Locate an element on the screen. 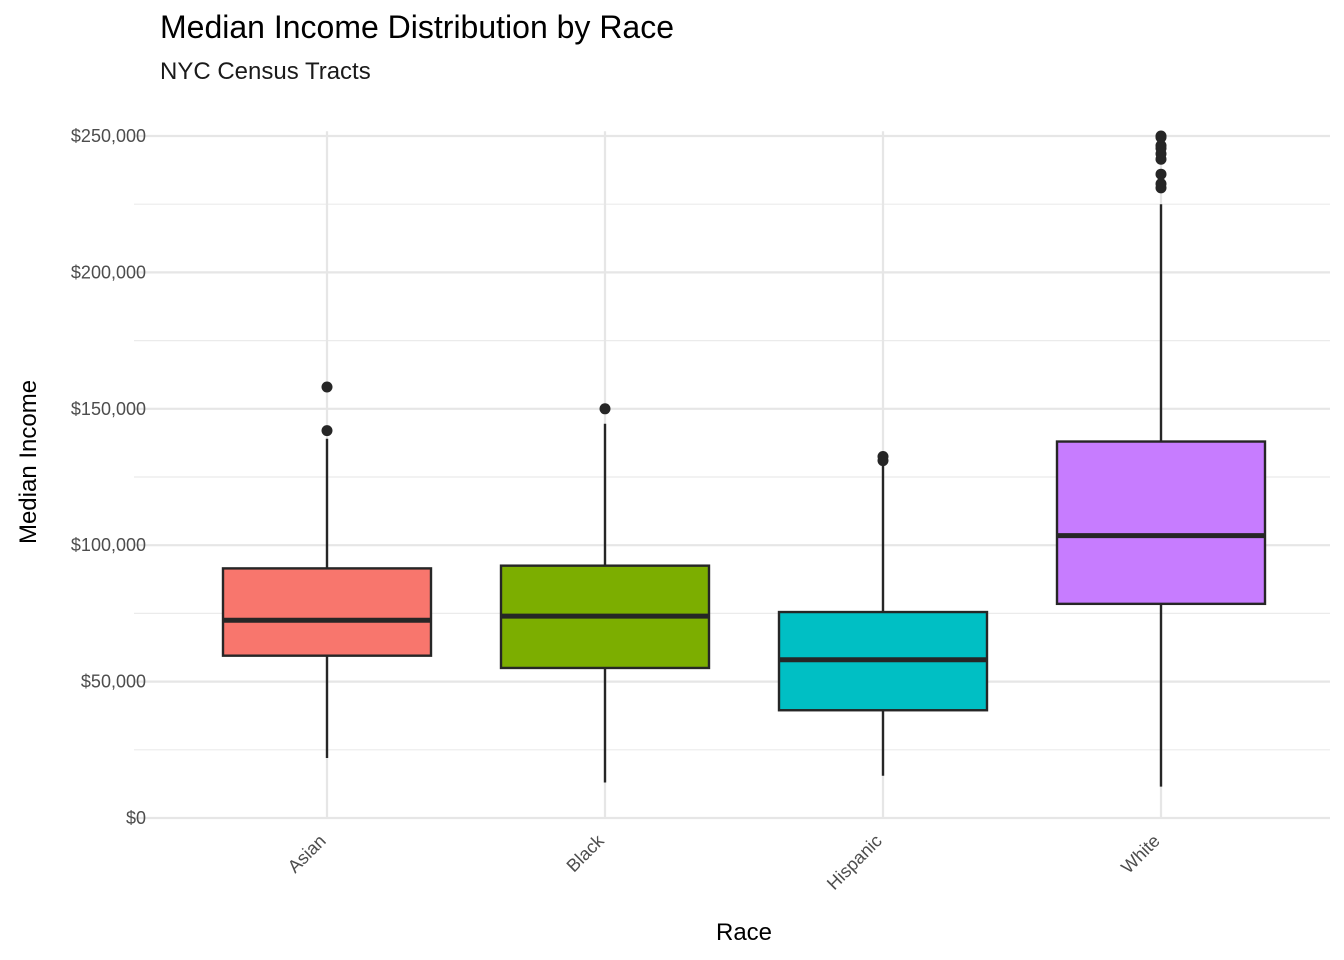 The width and height of the screenshot is (1344, 960). y-tick-label: $250,000 is located at coordinates (108, 136).